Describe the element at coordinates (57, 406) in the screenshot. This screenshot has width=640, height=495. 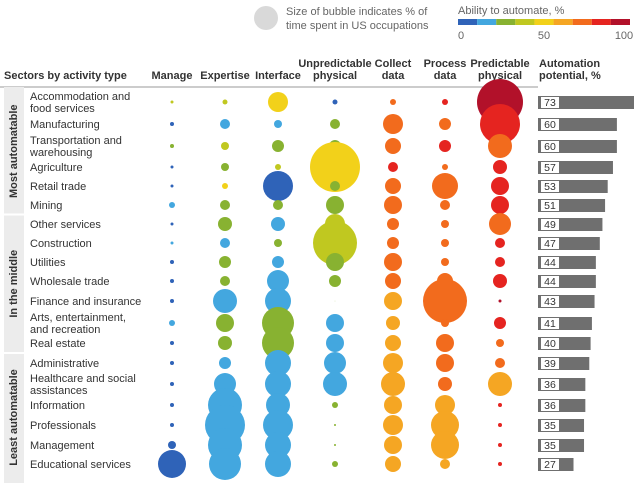
I see `sector-label: Information` at that location.